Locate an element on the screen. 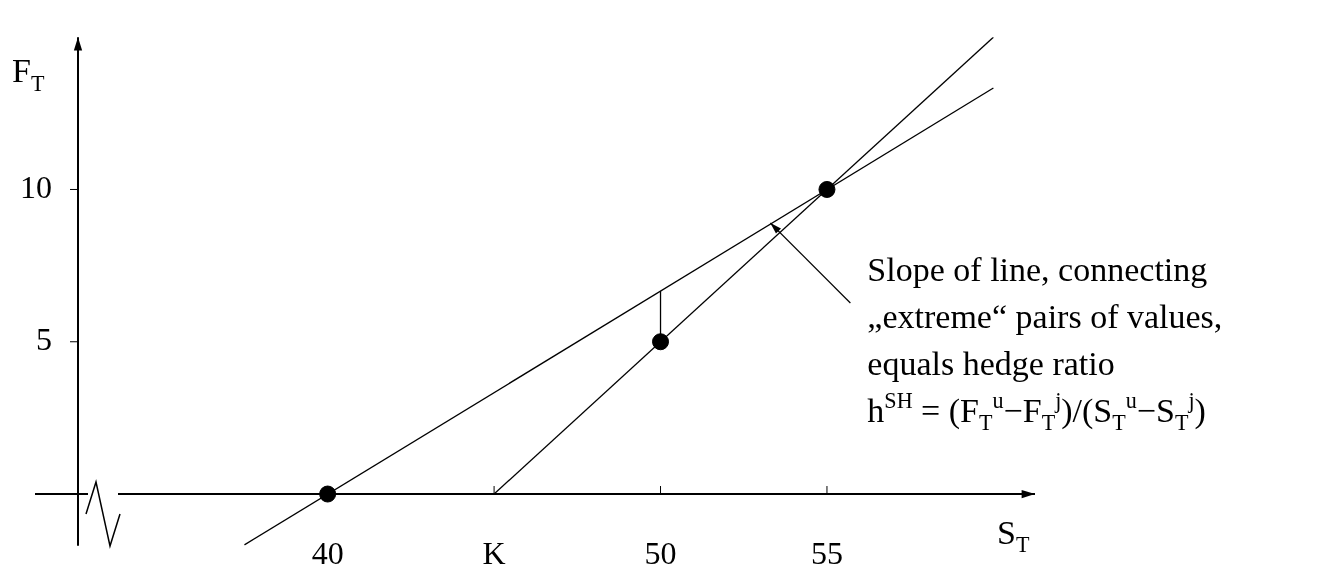  x-tick-label: 40 is located at coordinates (327, 552).